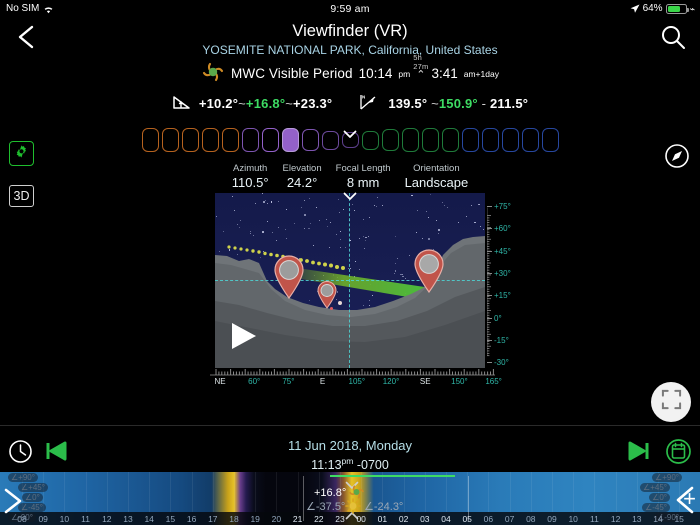 The height and width of the screenshot is (525, 700). What do you see at coordinates (671, 402) in the screenshot?
I see `fullscreen-button` at bounding box center [671, 402].